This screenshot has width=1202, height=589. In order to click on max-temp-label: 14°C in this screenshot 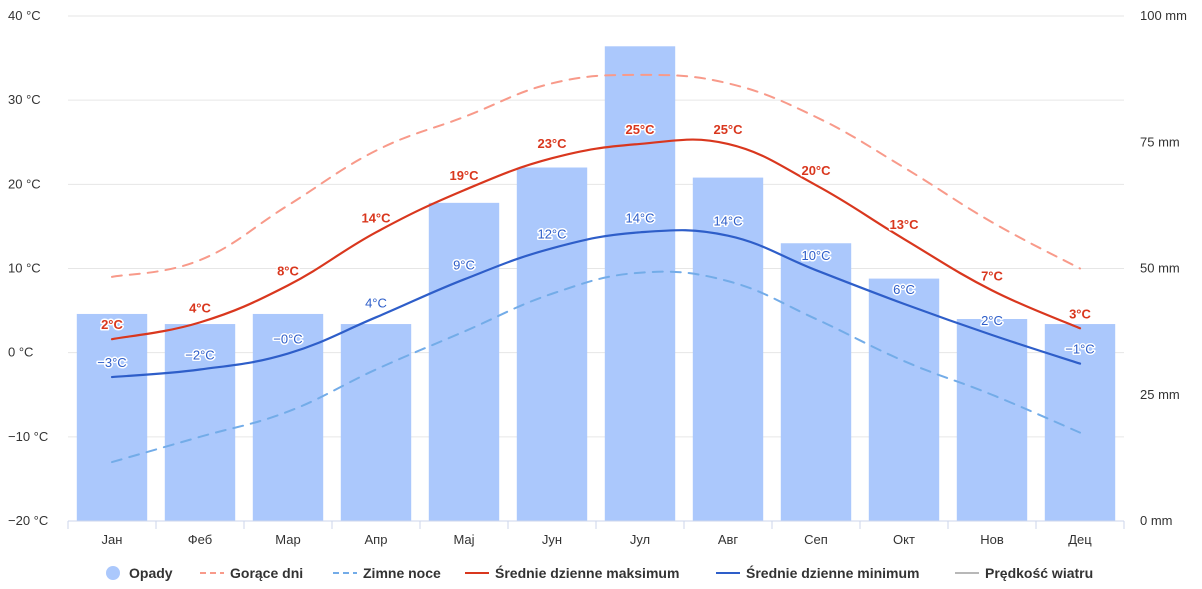, I will do `click(376, 217)`.